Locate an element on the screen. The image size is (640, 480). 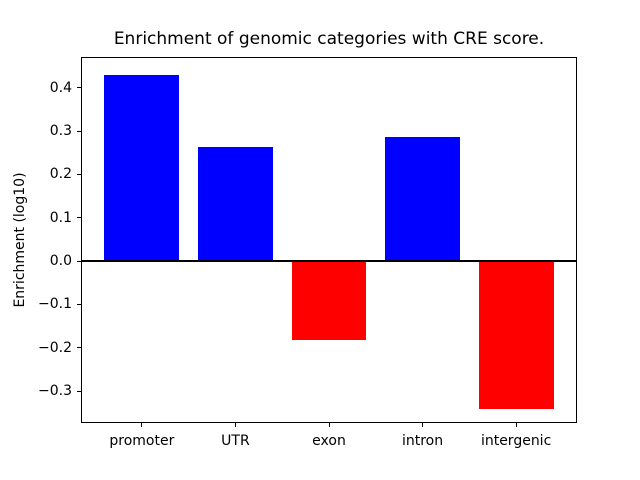
x-tick-label-intergenic: intergenic is located at coordinates (516, 441).